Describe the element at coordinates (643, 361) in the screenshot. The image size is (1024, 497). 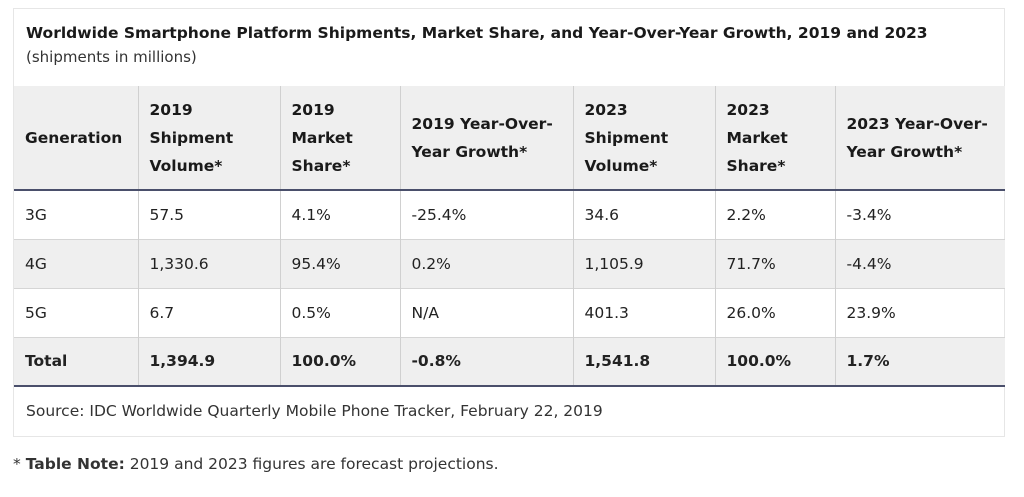
I see `table-cell: 1,541.8` at that location.